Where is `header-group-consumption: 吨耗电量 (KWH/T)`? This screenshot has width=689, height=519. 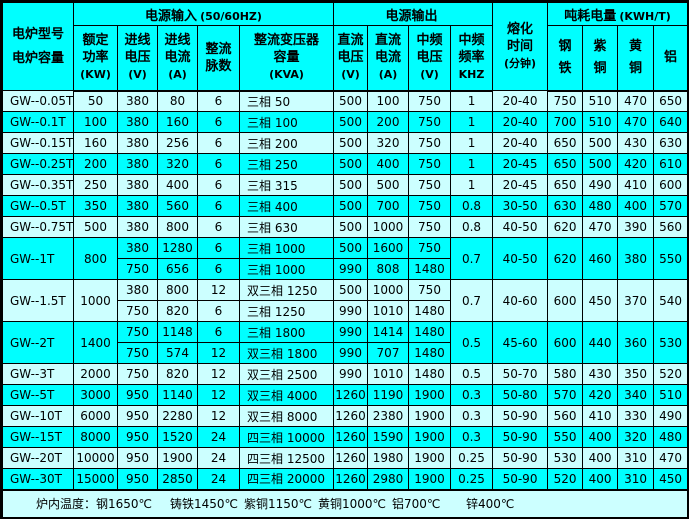
header-group-consumption: 吨耗电量 (KWH/T) is located at coordinates (618, 14).